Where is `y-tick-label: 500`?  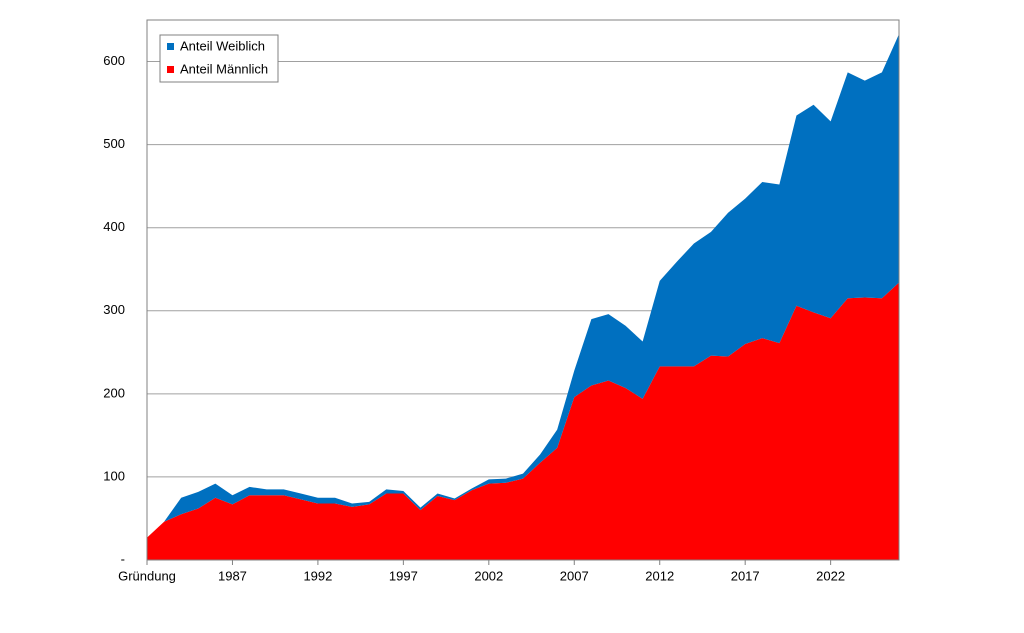
y-tick-label: 500 is located at coordinates (114, 143).